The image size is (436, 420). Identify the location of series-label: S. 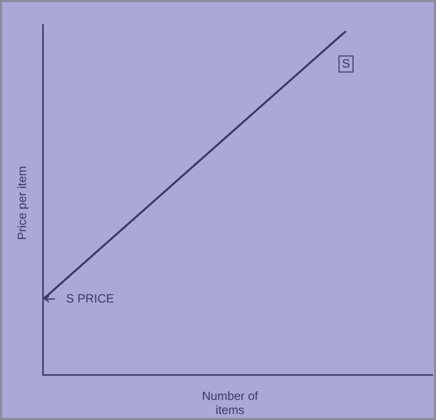
(346, 63).